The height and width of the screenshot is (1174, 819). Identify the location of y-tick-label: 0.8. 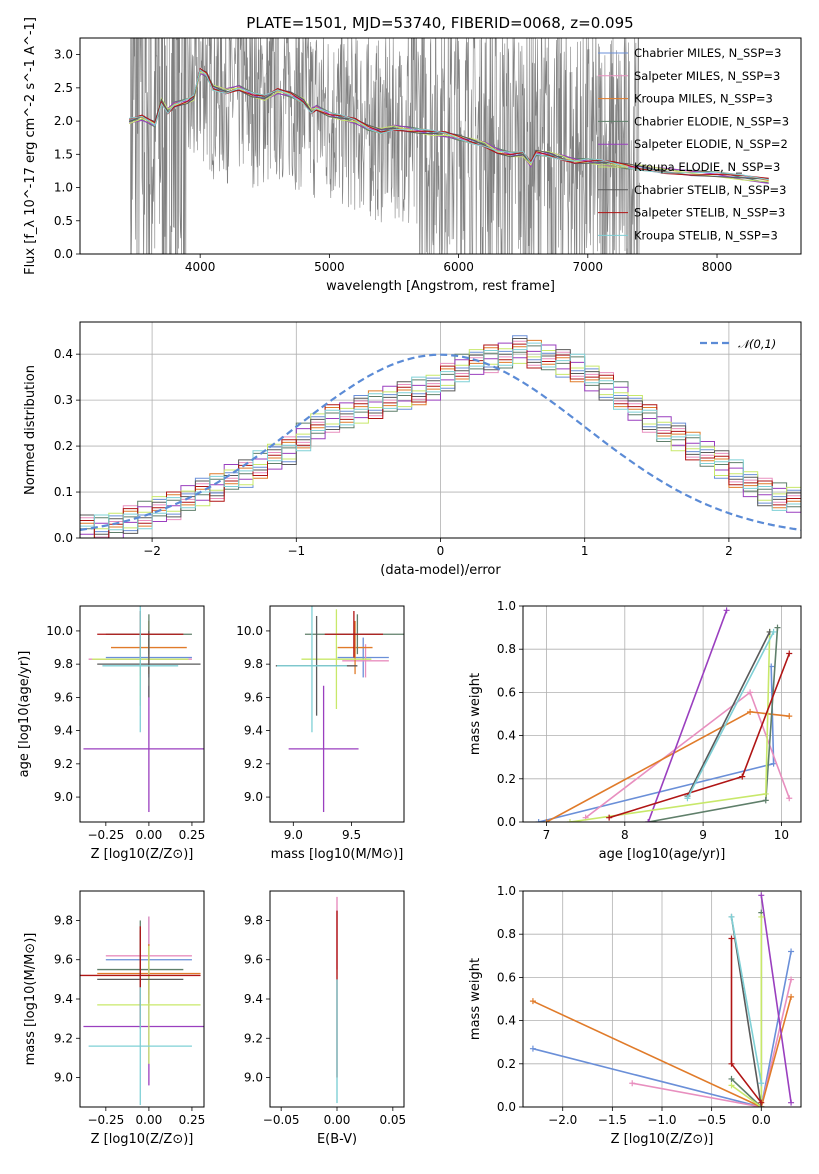
(506, 649).